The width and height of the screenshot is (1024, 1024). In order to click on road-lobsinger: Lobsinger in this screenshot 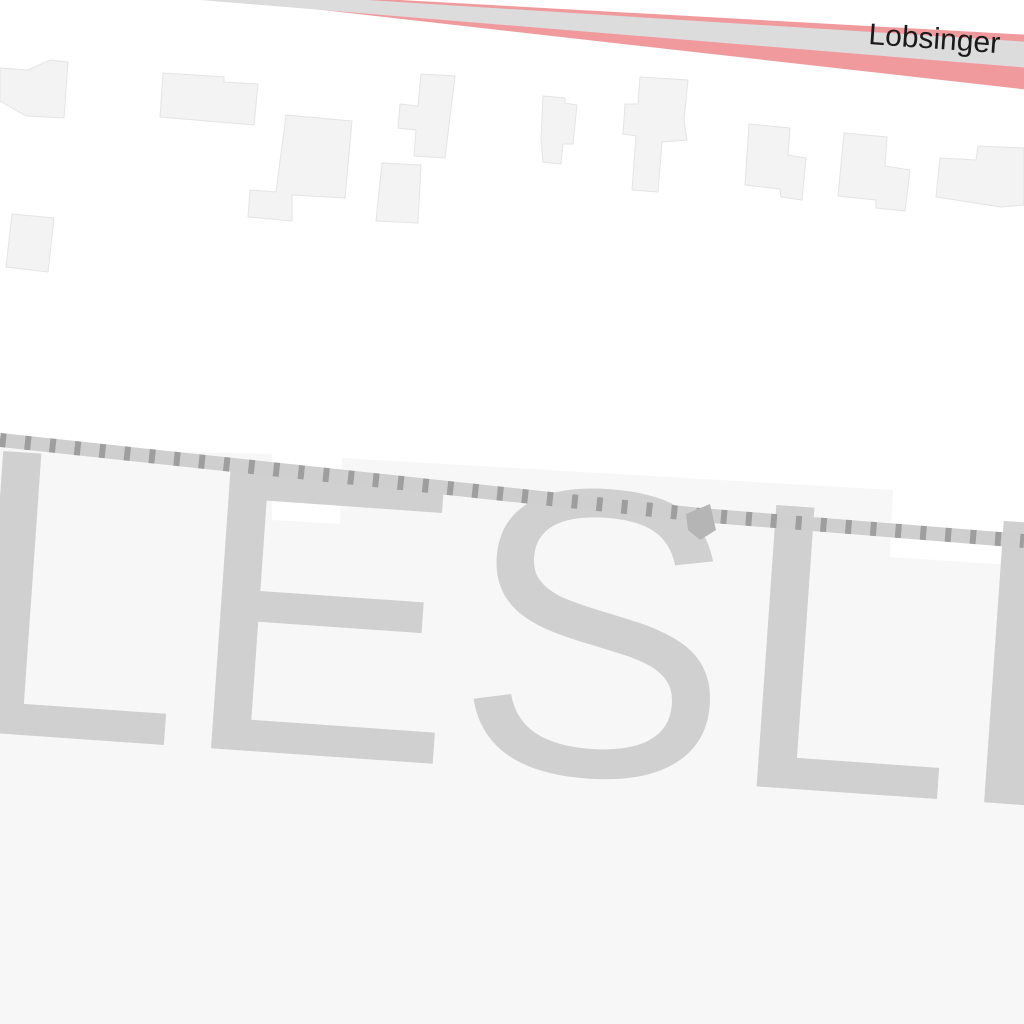, I will do `click(607, 45)`.